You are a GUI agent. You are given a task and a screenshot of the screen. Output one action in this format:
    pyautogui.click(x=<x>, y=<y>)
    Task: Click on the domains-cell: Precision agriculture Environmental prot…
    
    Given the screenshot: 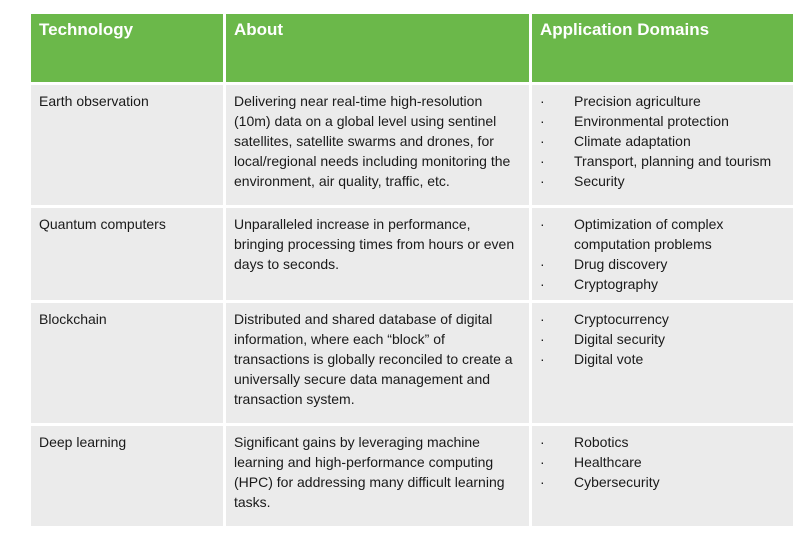 What is the action you would take?
    pyautogui.click(x=662, y=145)
    